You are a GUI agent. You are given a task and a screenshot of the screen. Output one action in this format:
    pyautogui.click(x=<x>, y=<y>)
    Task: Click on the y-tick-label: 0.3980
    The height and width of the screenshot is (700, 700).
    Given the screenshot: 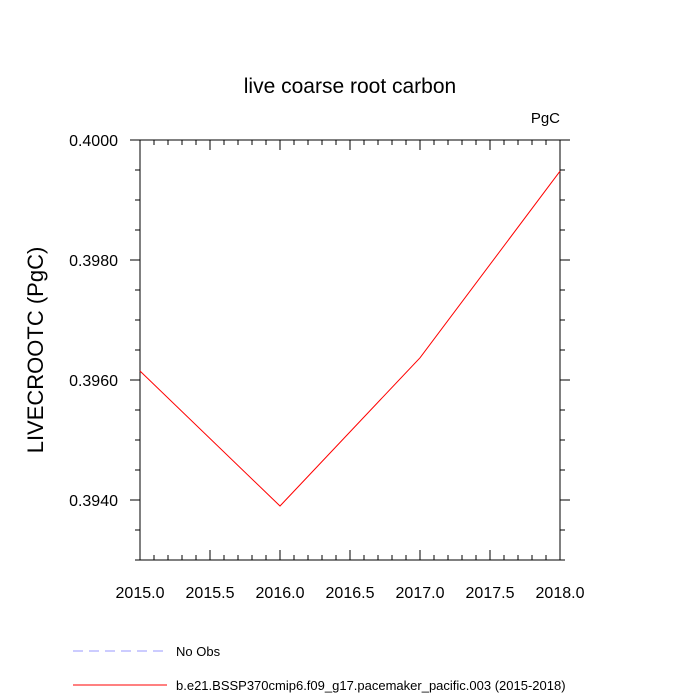 What is the action you would take?
    pyautogui.click(x=93, y=261)
    